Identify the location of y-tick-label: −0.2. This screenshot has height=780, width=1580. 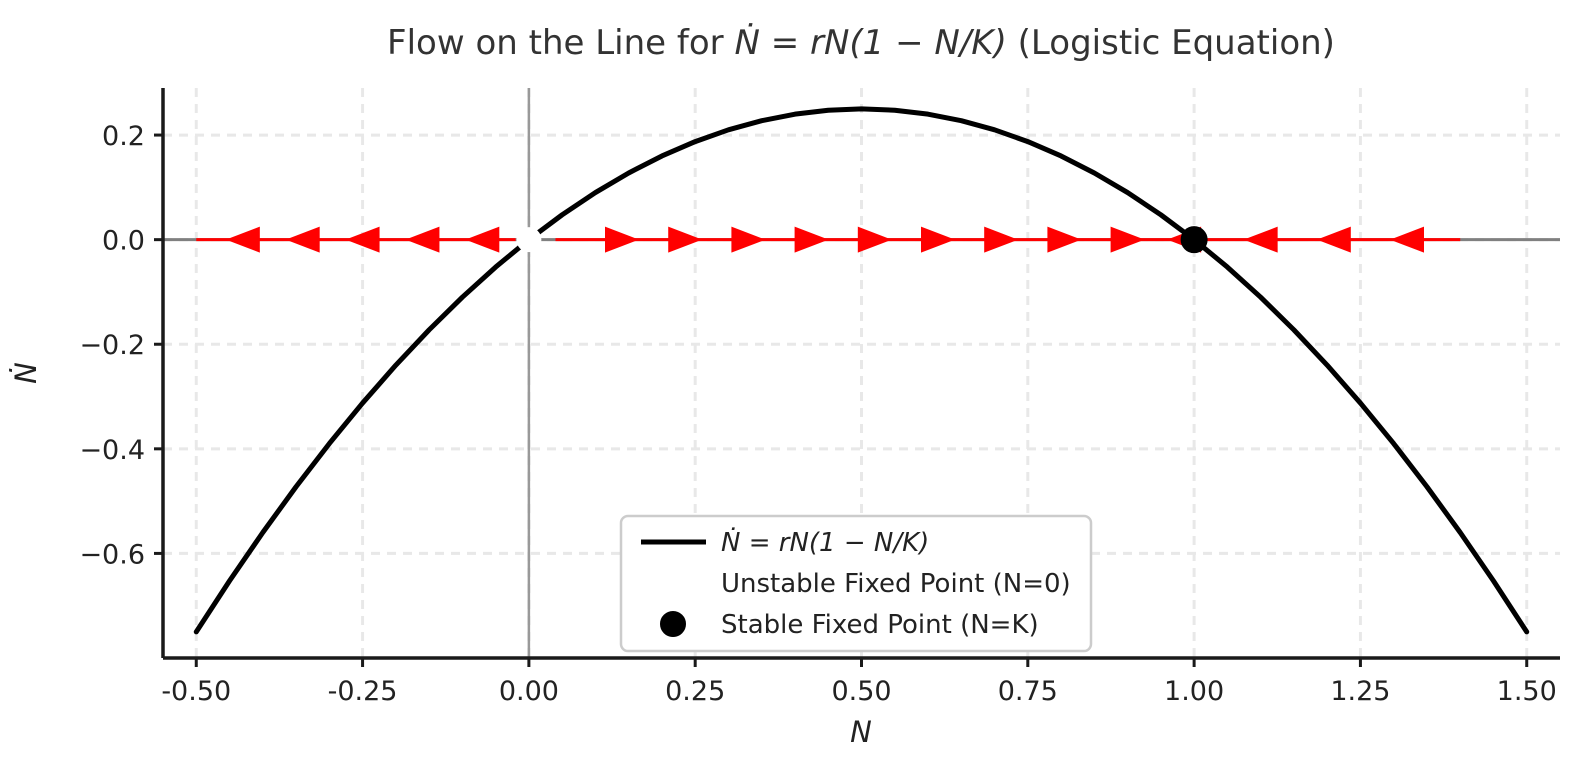
(112, 345).